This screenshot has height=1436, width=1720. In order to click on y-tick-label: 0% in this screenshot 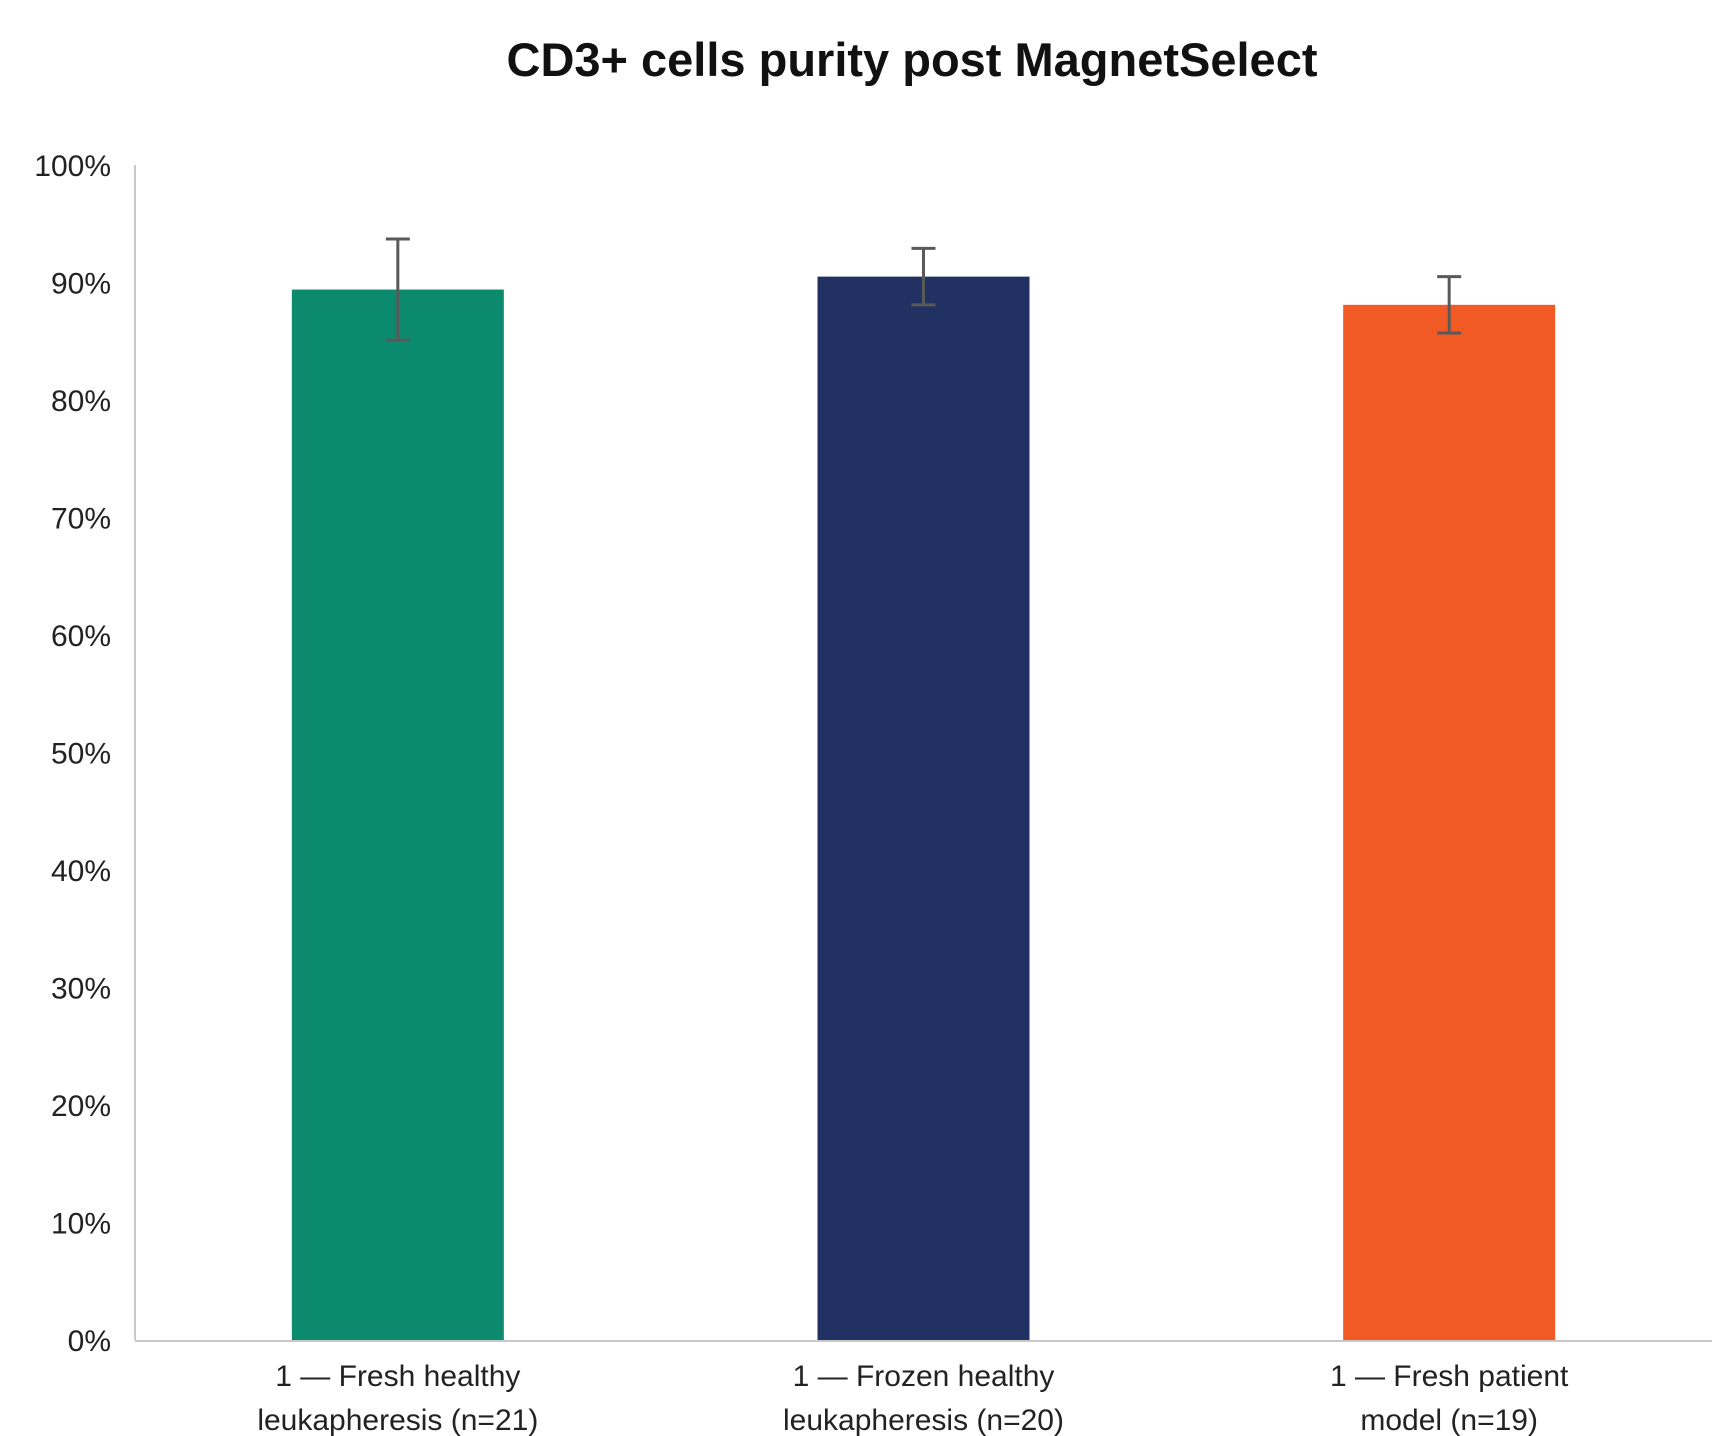, I will do `click(89, 1341)`.